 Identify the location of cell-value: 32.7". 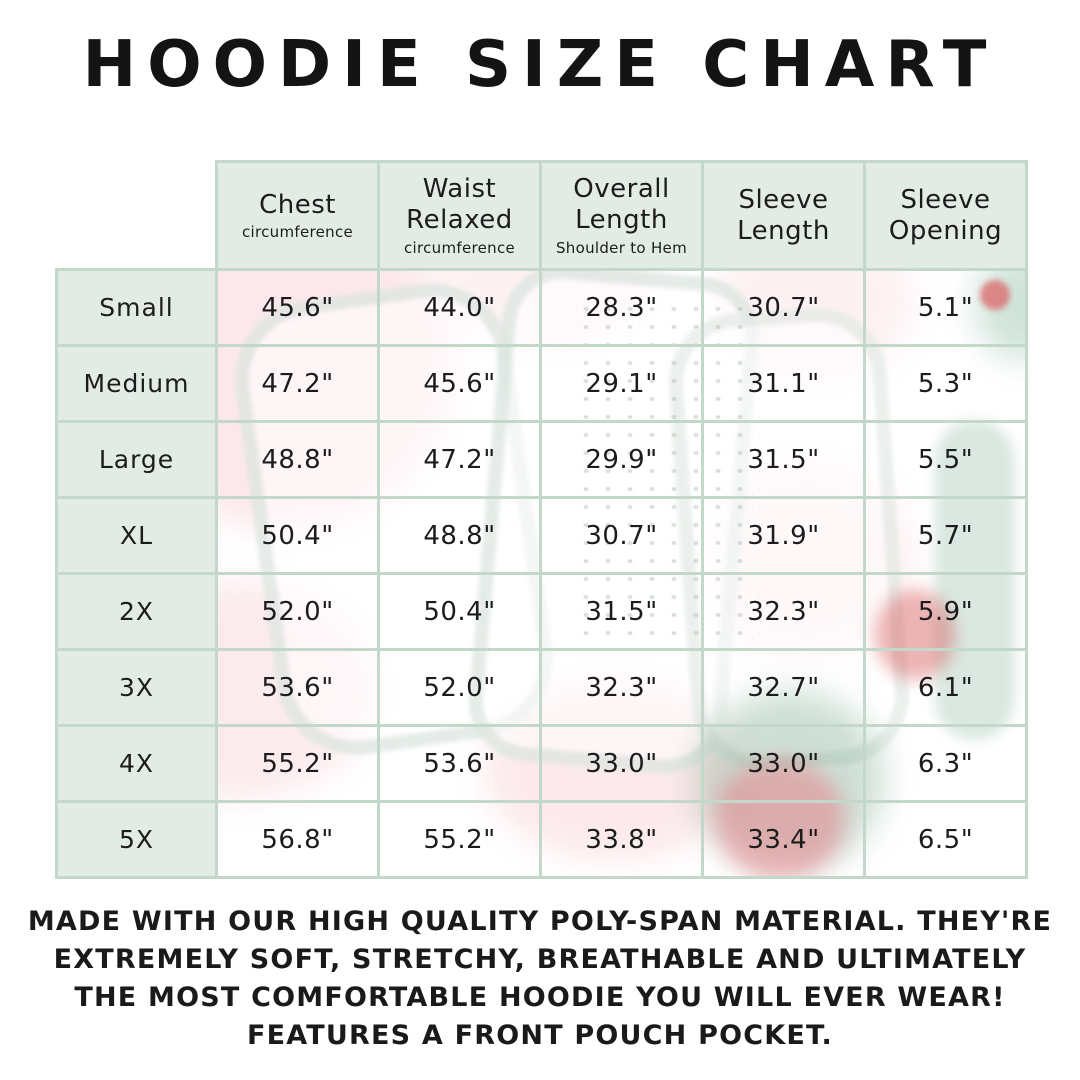
(783, 687).